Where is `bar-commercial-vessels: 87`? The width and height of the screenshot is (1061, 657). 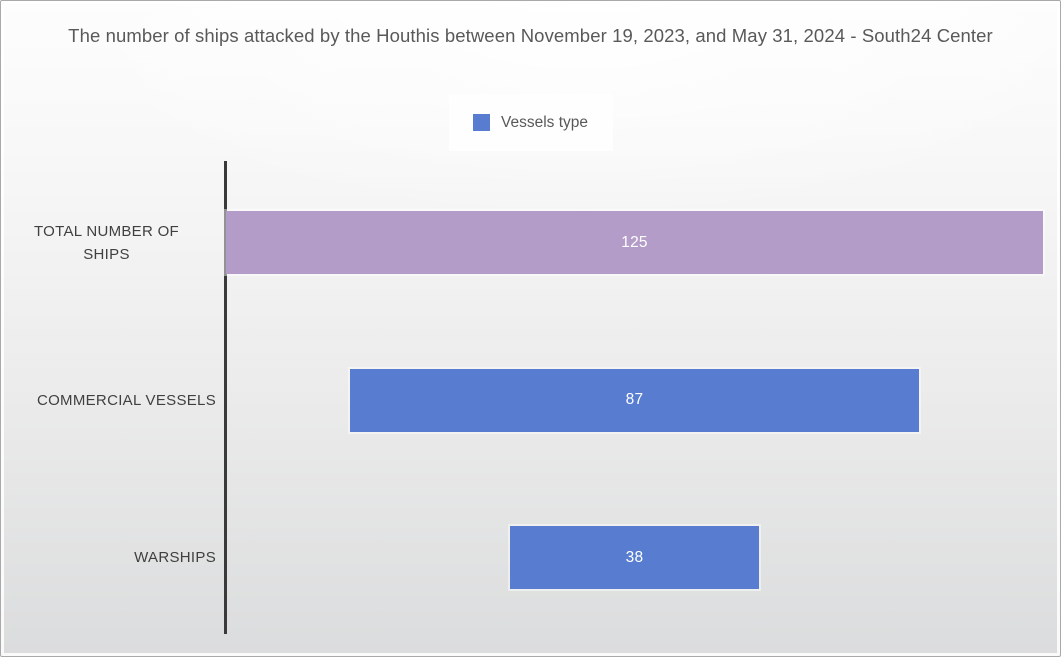
bar-commercial-vessels: 87 is located at coordinates (634, 400).